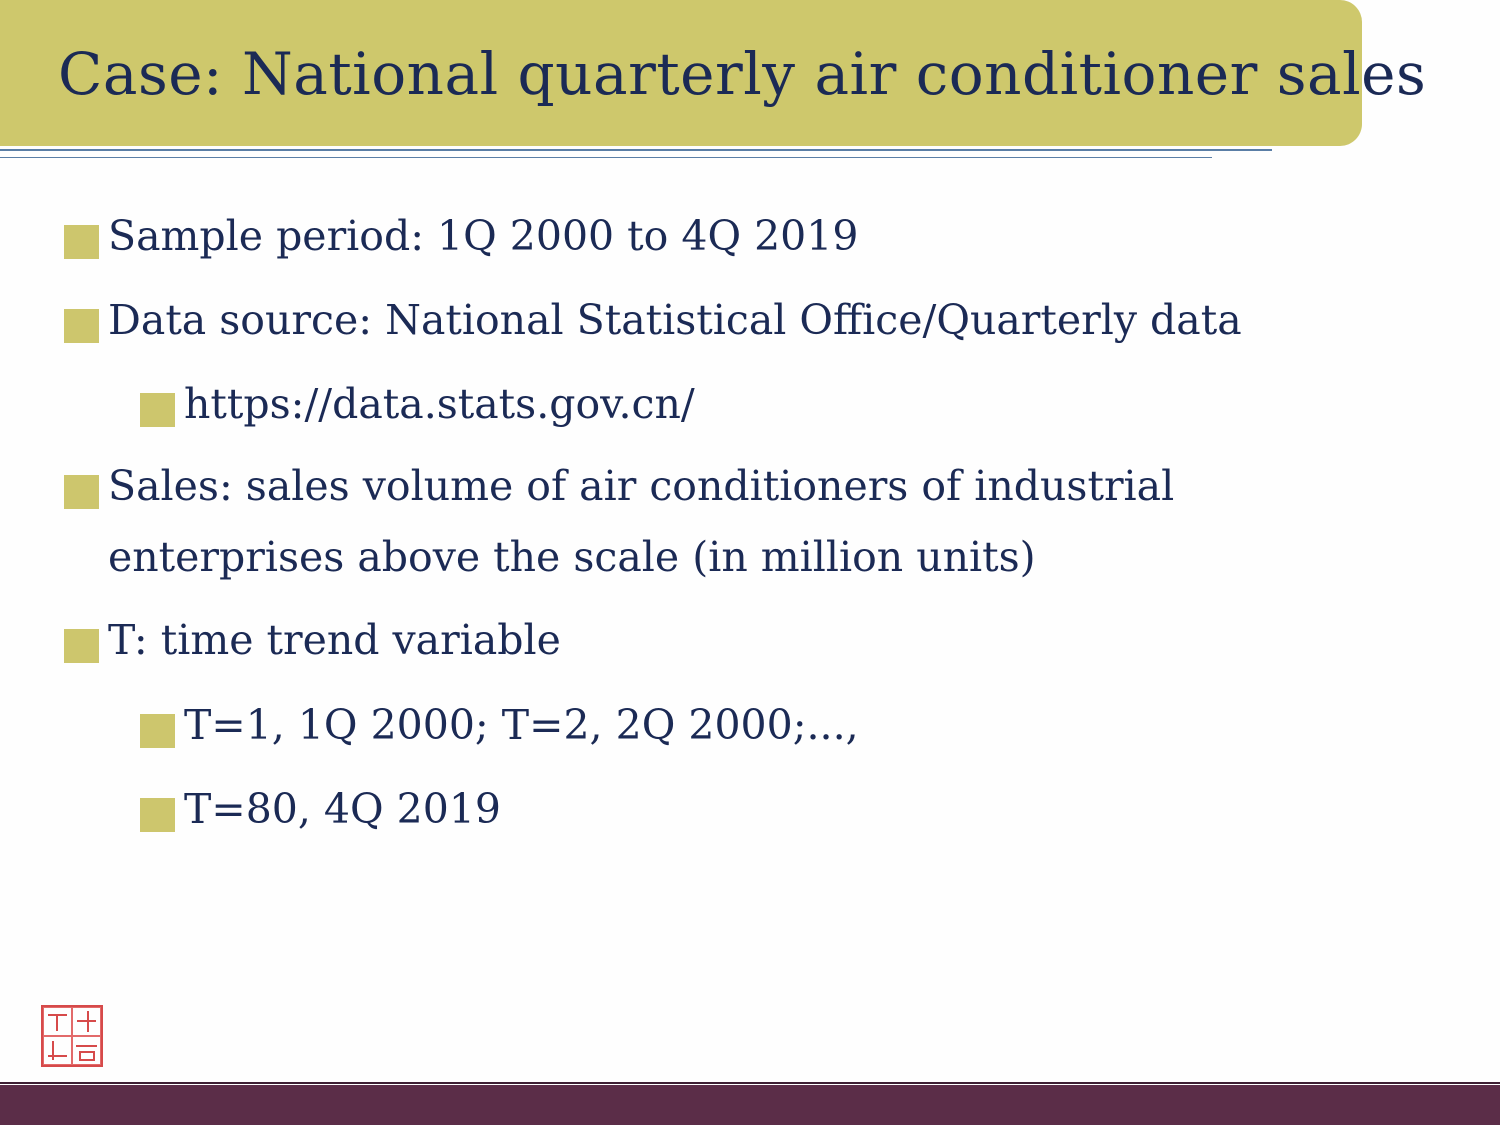  I want to click on bullet-text: T: time trend variable, so click(334, 640).